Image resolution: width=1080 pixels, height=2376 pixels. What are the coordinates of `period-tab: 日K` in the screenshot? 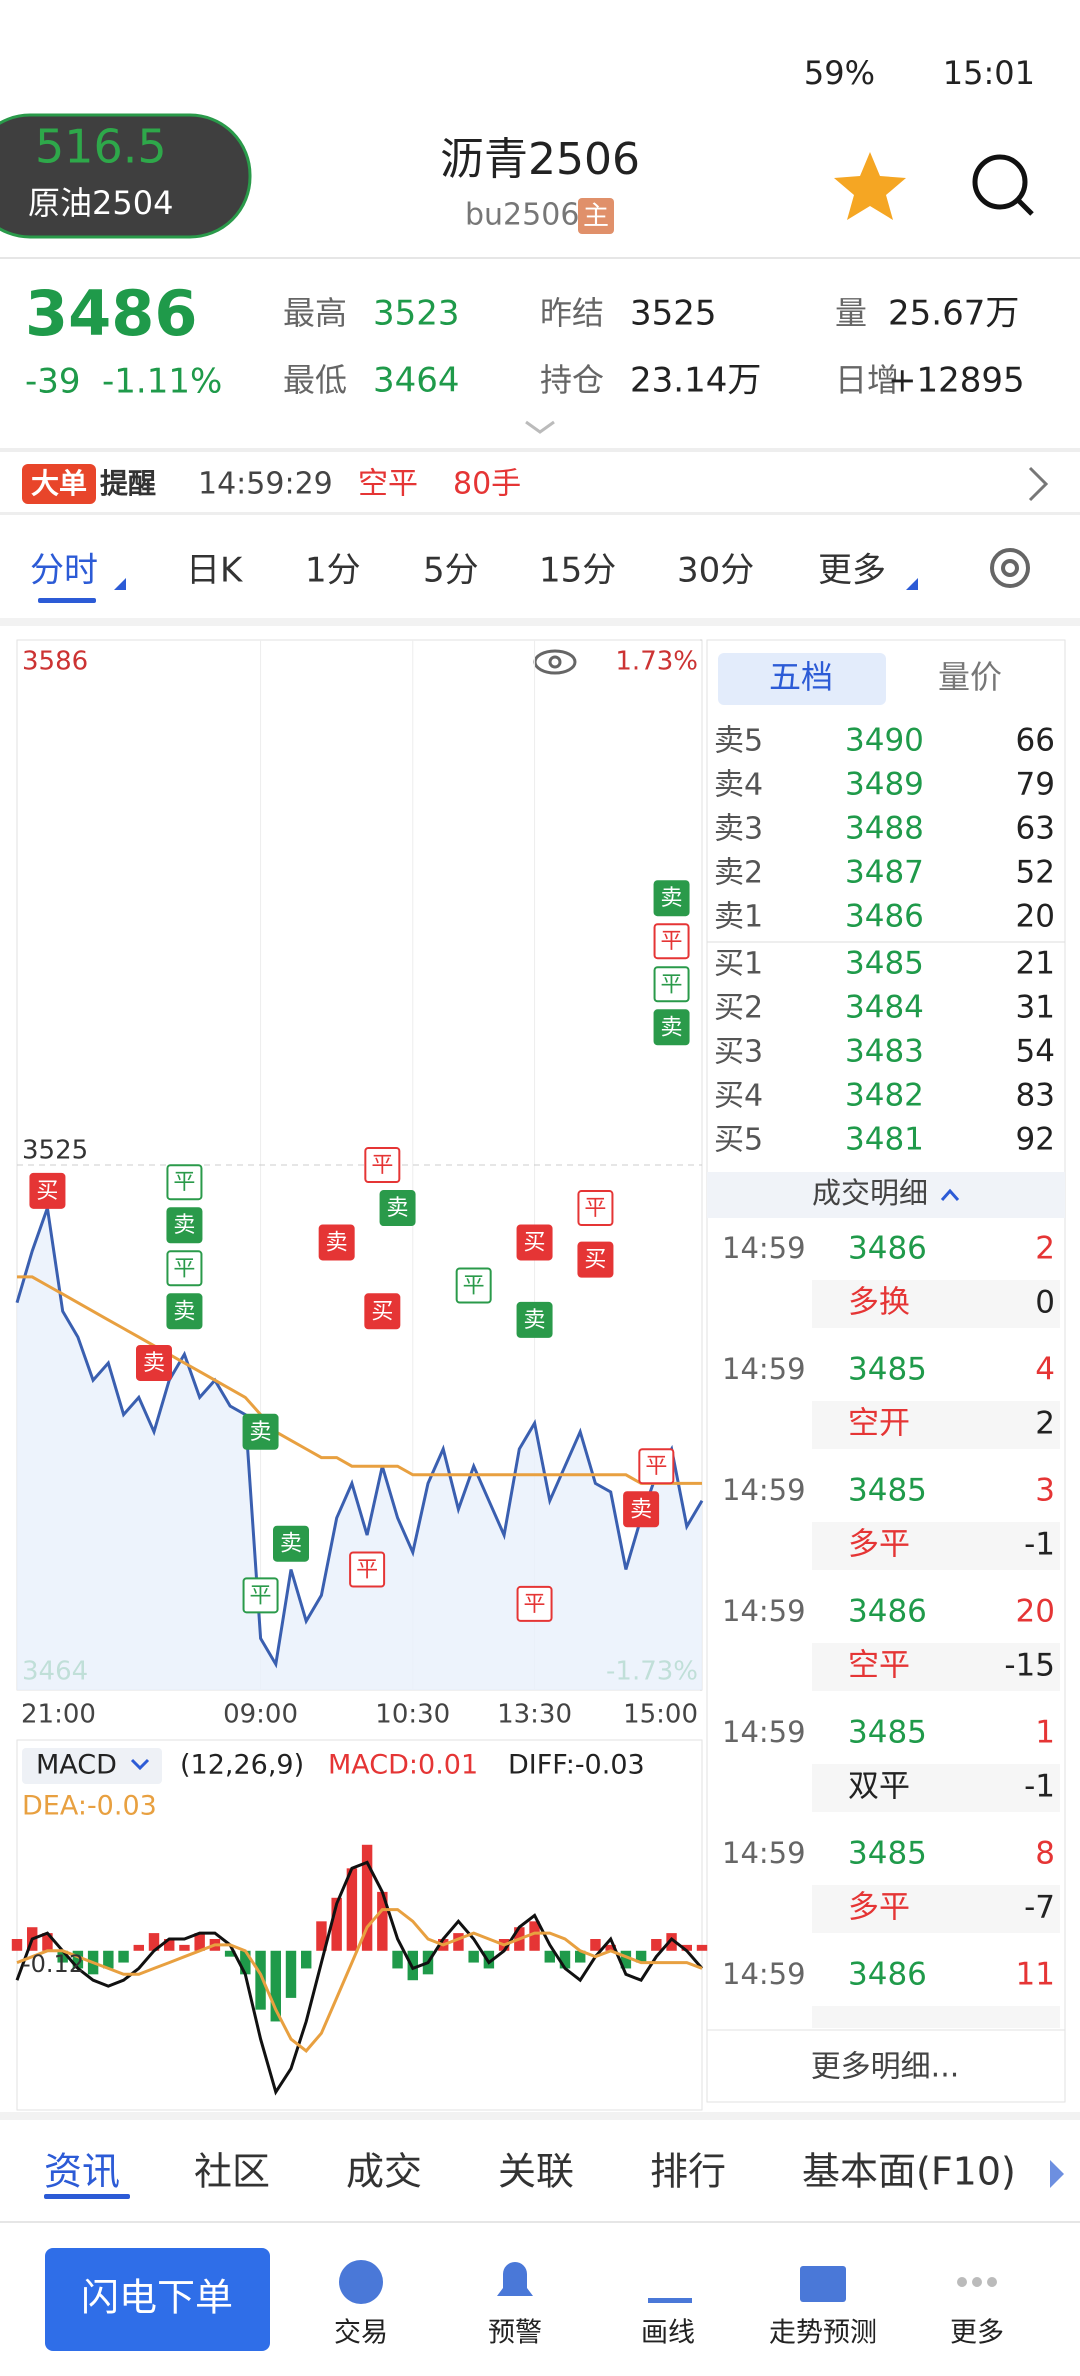 It's located at (215, 571).